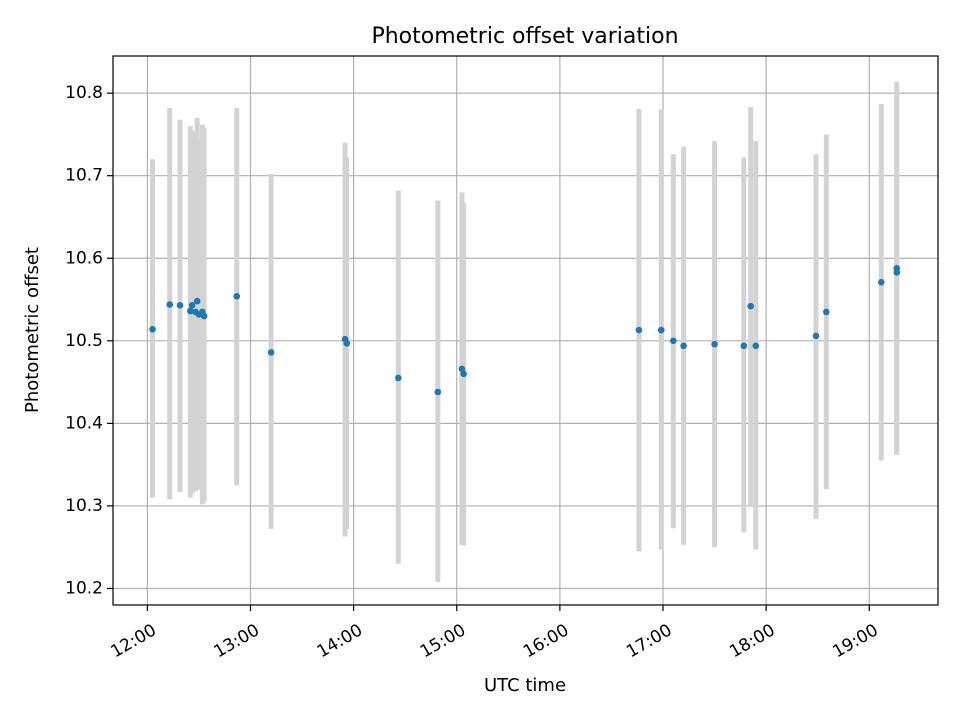 The image size is (960, 720). I want to click on y-tick-label: 10.6, so click(84, 258).